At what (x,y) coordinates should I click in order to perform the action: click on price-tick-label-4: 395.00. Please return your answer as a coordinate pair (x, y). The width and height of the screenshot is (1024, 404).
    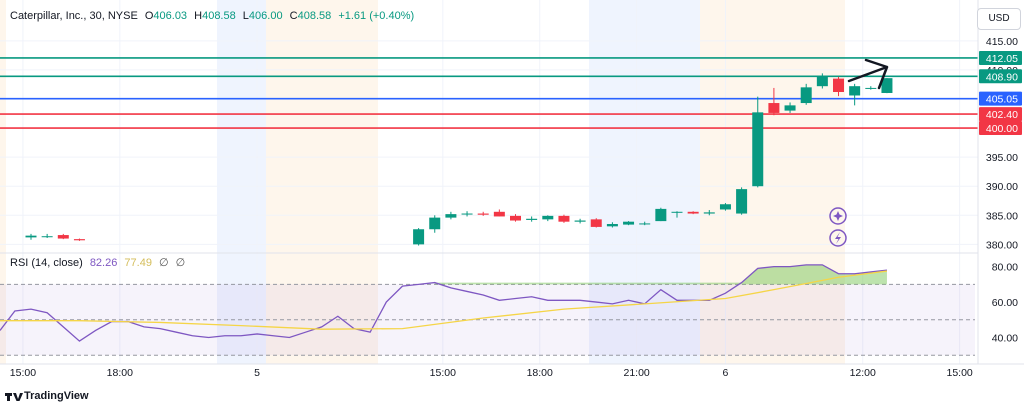
    Looking at the image, I should click on (1002, 158).